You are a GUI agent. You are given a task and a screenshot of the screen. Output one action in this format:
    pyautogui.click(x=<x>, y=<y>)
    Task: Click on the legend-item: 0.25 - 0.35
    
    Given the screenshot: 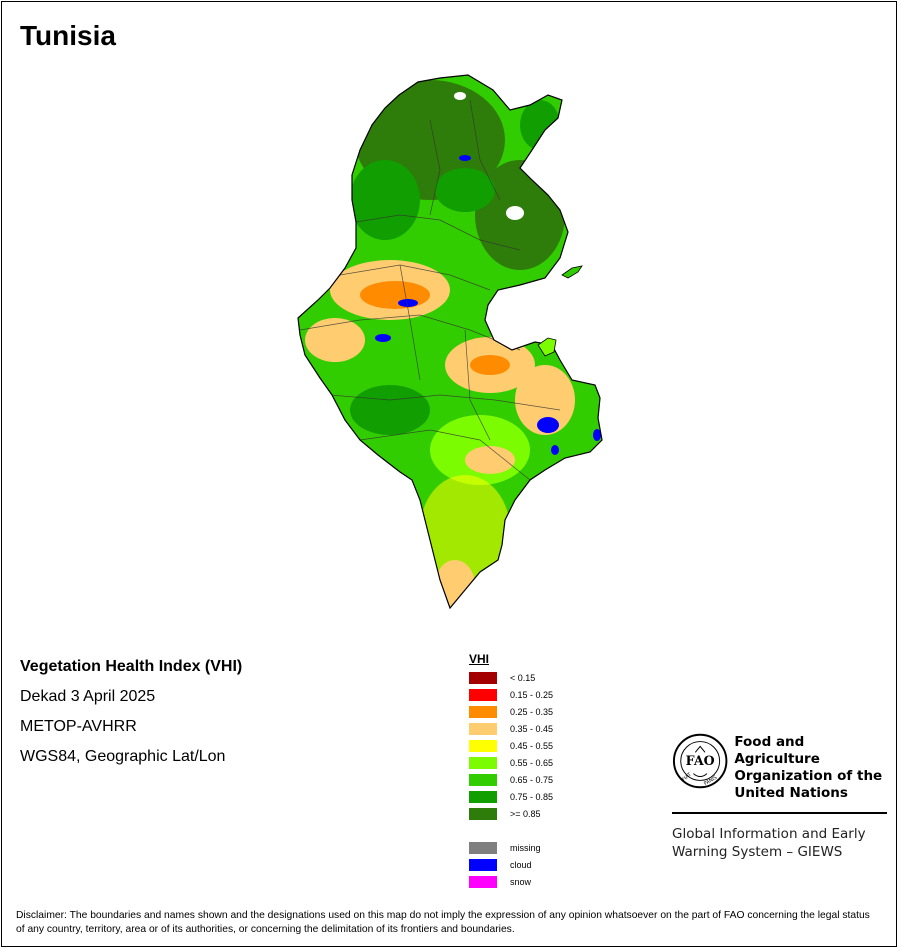 What is the action you would take?
    pyautogui.click(x=511, y=711)
    